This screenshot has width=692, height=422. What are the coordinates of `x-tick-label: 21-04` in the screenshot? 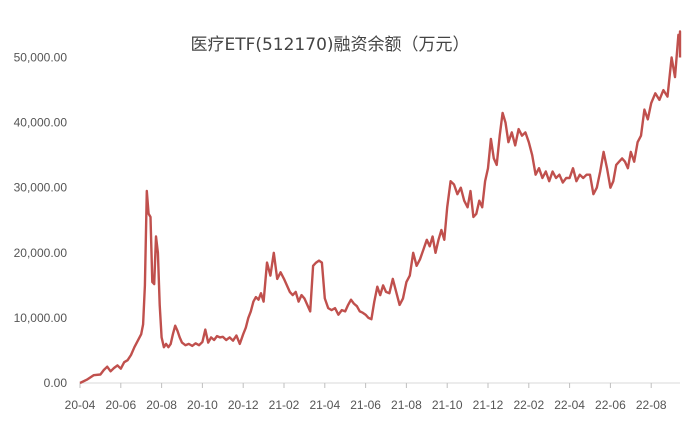 It's located at (324, 405).